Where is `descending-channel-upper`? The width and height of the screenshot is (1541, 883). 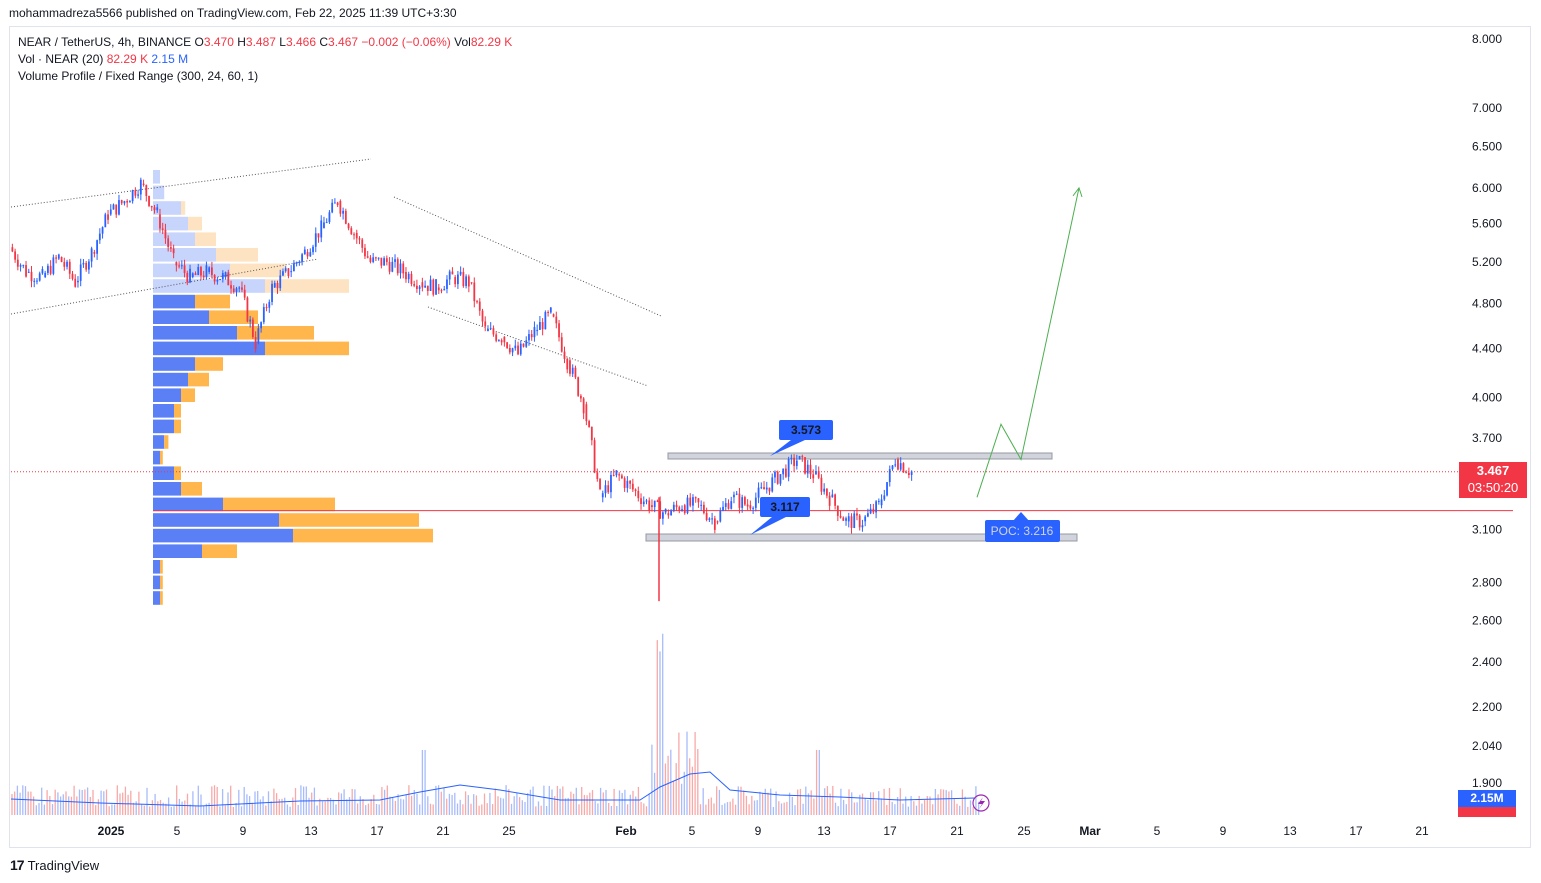 descending-channel-upper is located at coordinates (527, 256).